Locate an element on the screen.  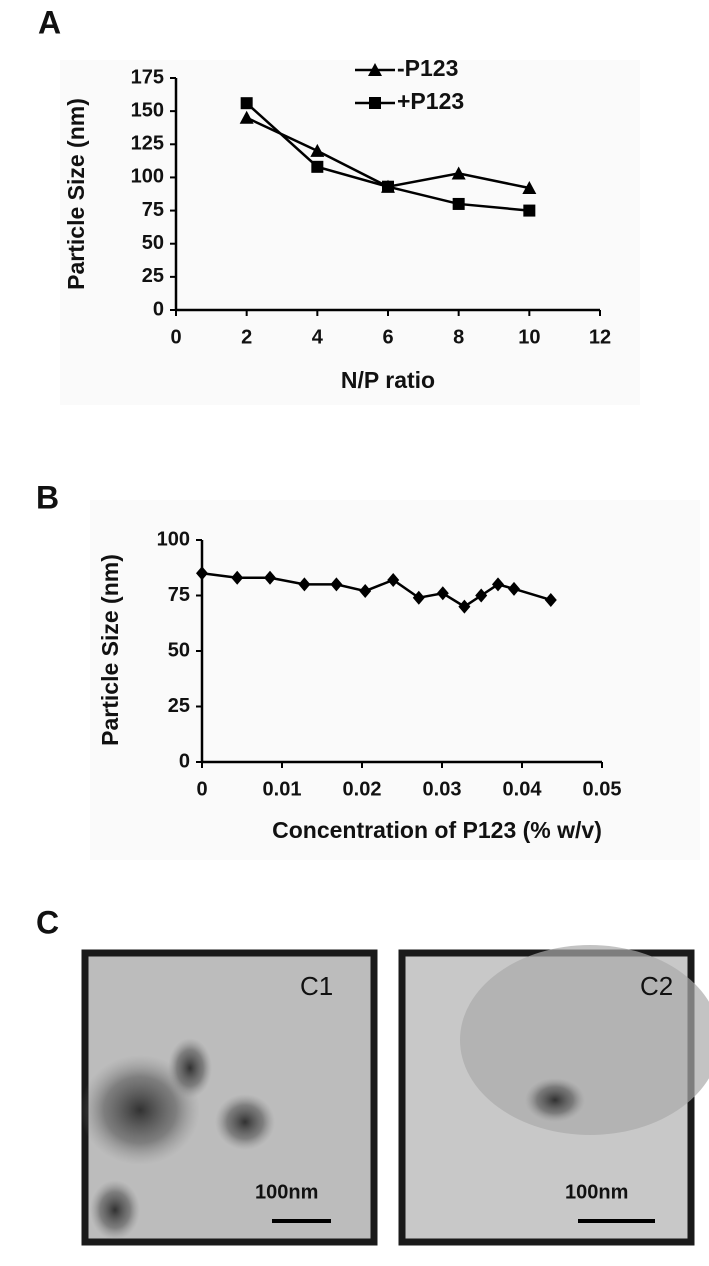
panel-label: A is located at coordinates (49, 22).